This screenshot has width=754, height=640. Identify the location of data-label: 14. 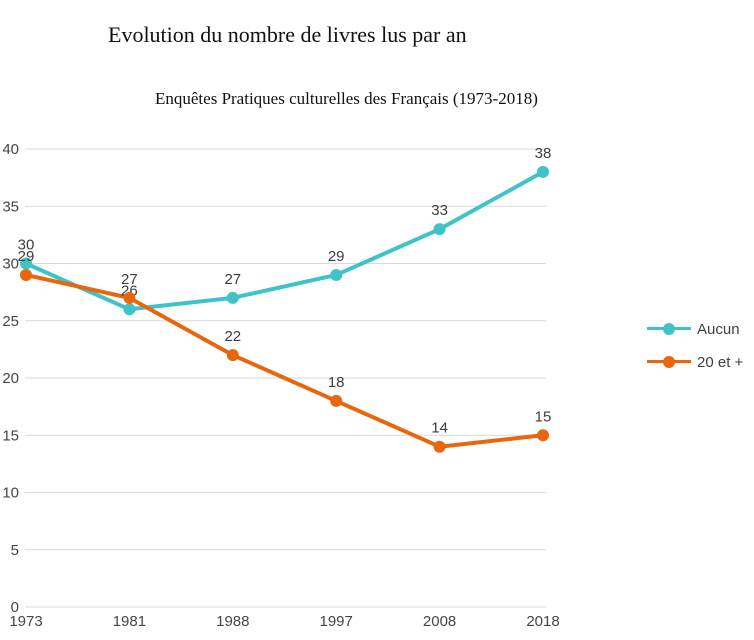
(439, 428).